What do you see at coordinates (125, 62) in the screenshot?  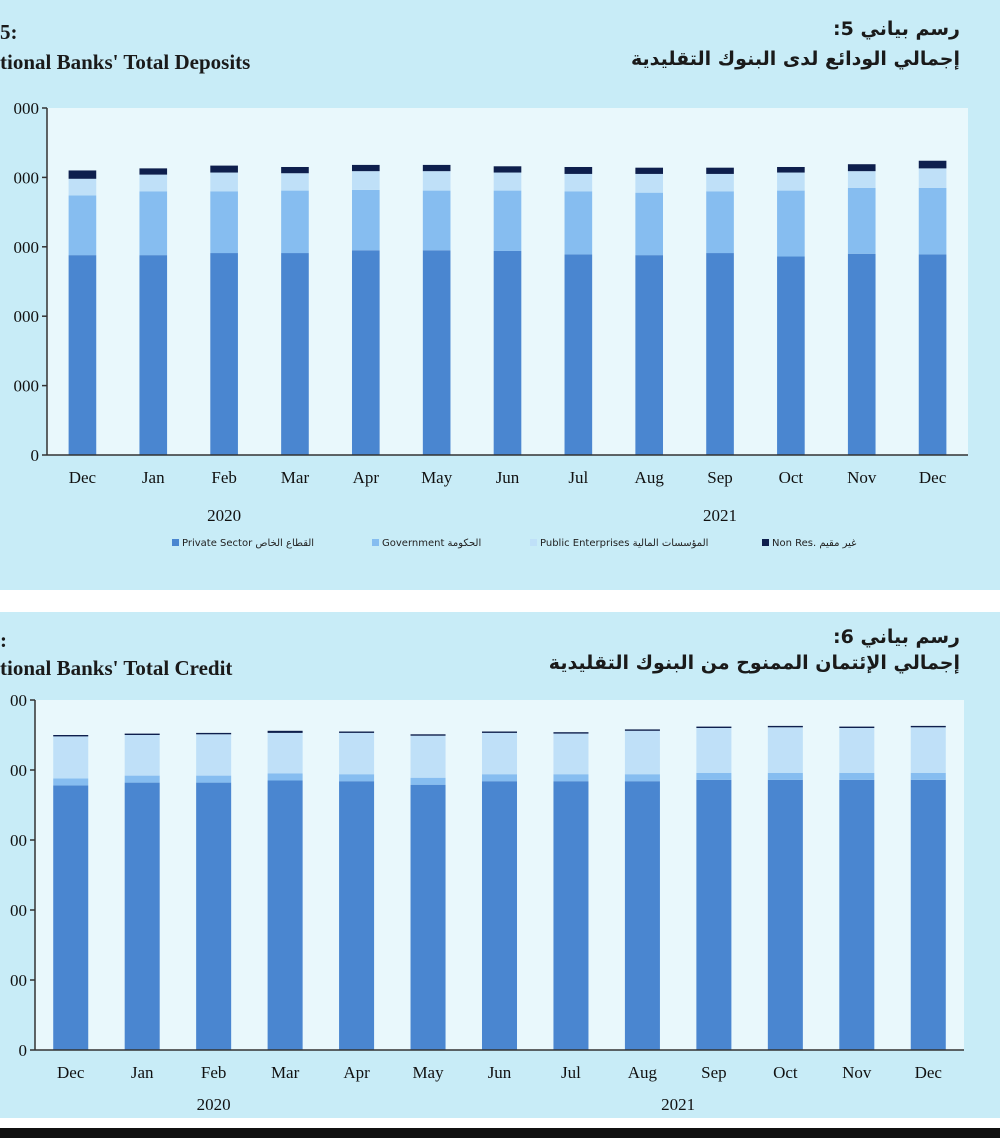 I see `chart1-title-en: tional Banks' Total Deposits` at bounding box center [125, 62].